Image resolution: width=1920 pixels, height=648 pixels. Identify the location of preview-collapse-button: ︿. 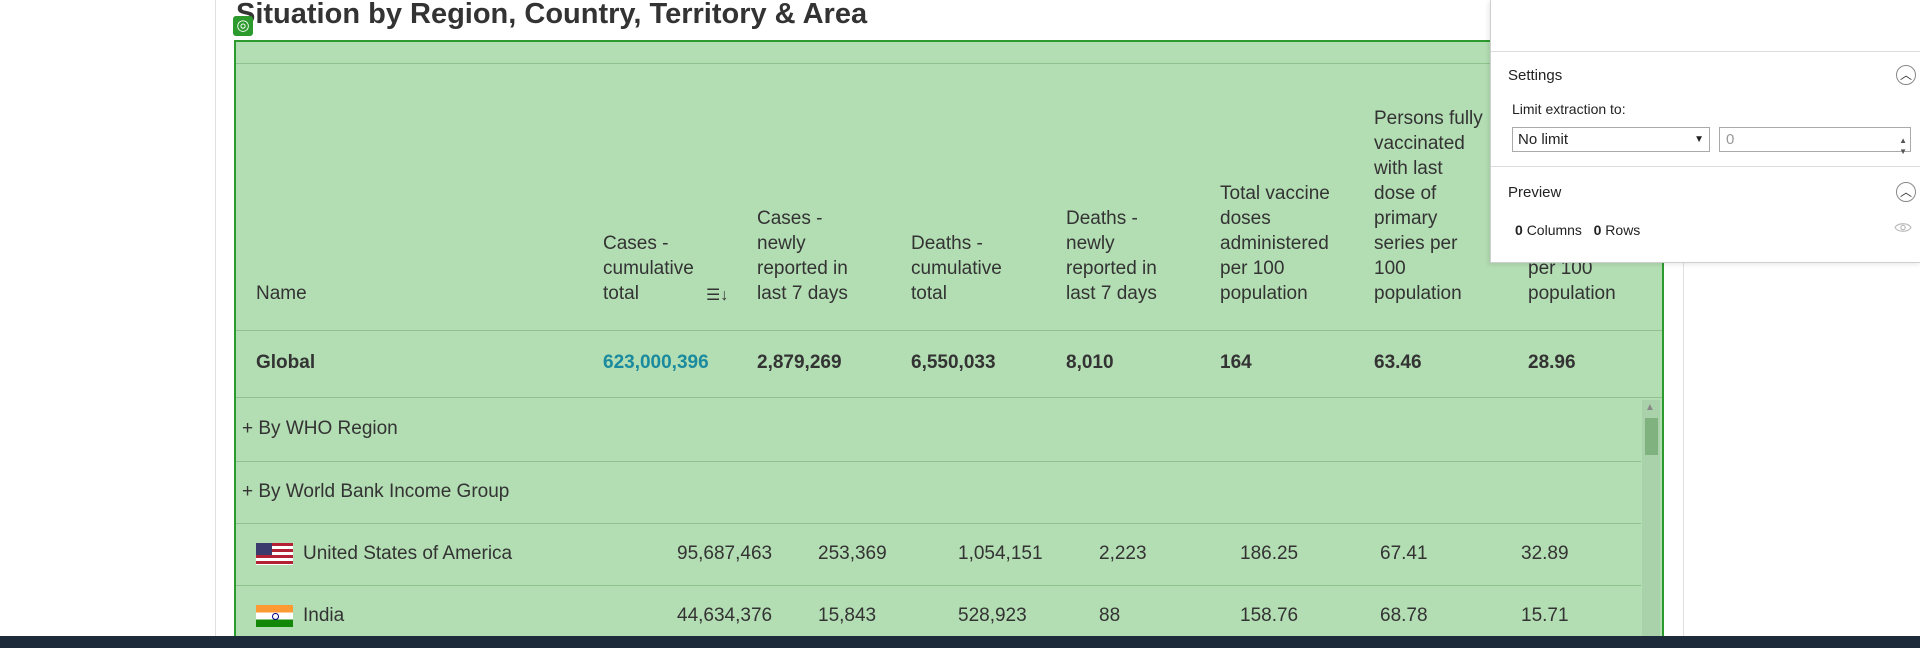
(1906, 192).